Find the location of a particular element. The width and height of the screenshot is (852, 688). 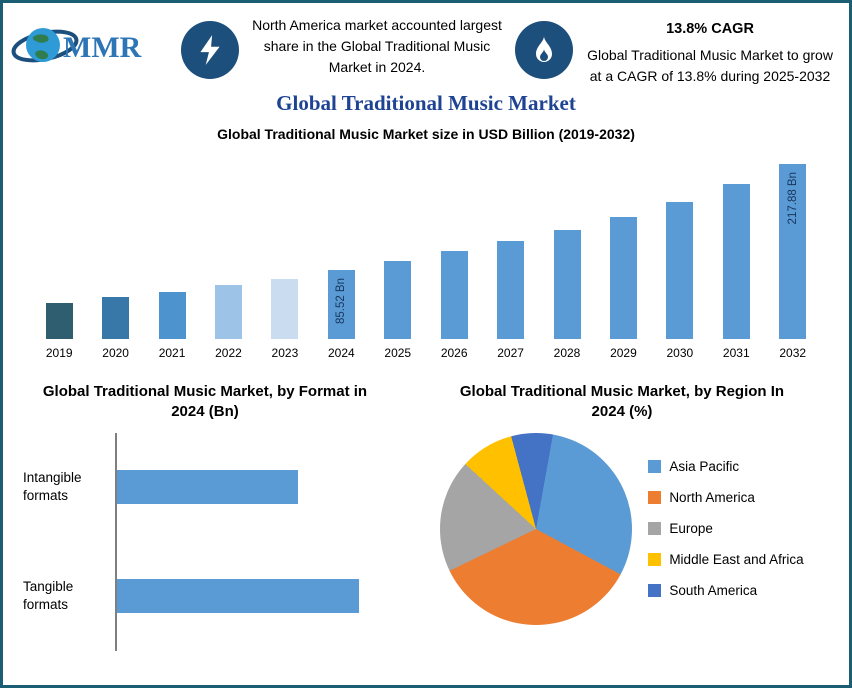

bar-column-2025: 2025 is located at coordinates (398, 257).